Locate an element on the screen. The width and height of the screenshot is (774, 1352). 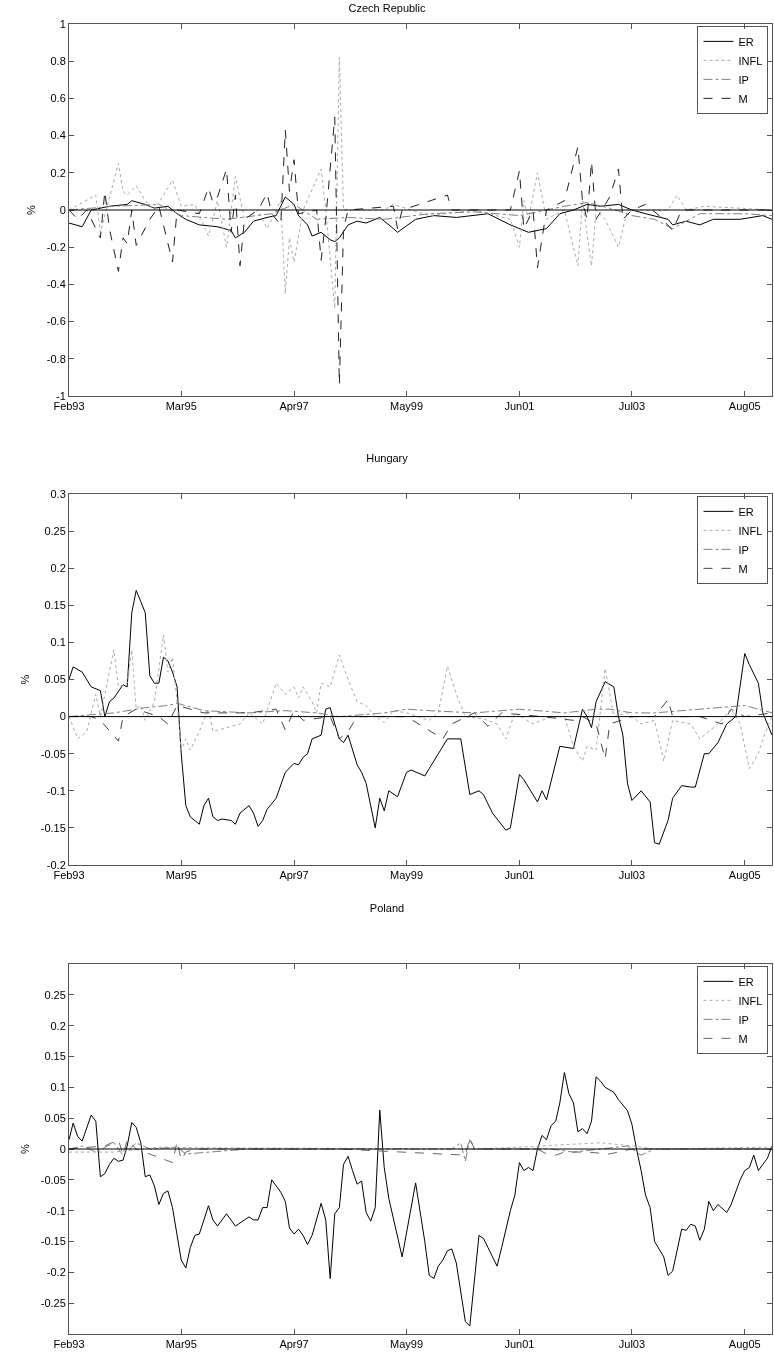
y-tick-label: 1 is located at coordinates (62, 23).